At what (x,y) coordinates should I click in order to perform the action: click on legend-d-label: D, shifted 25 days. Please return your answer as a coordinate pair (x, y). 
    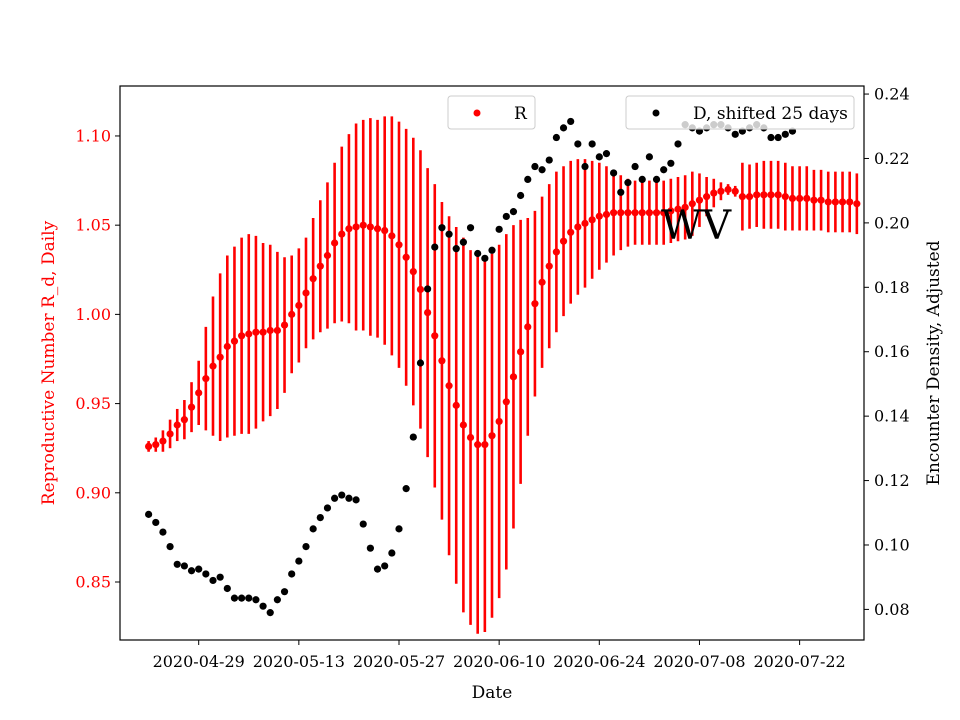
    Looking at the image, I should click on (770, 114).